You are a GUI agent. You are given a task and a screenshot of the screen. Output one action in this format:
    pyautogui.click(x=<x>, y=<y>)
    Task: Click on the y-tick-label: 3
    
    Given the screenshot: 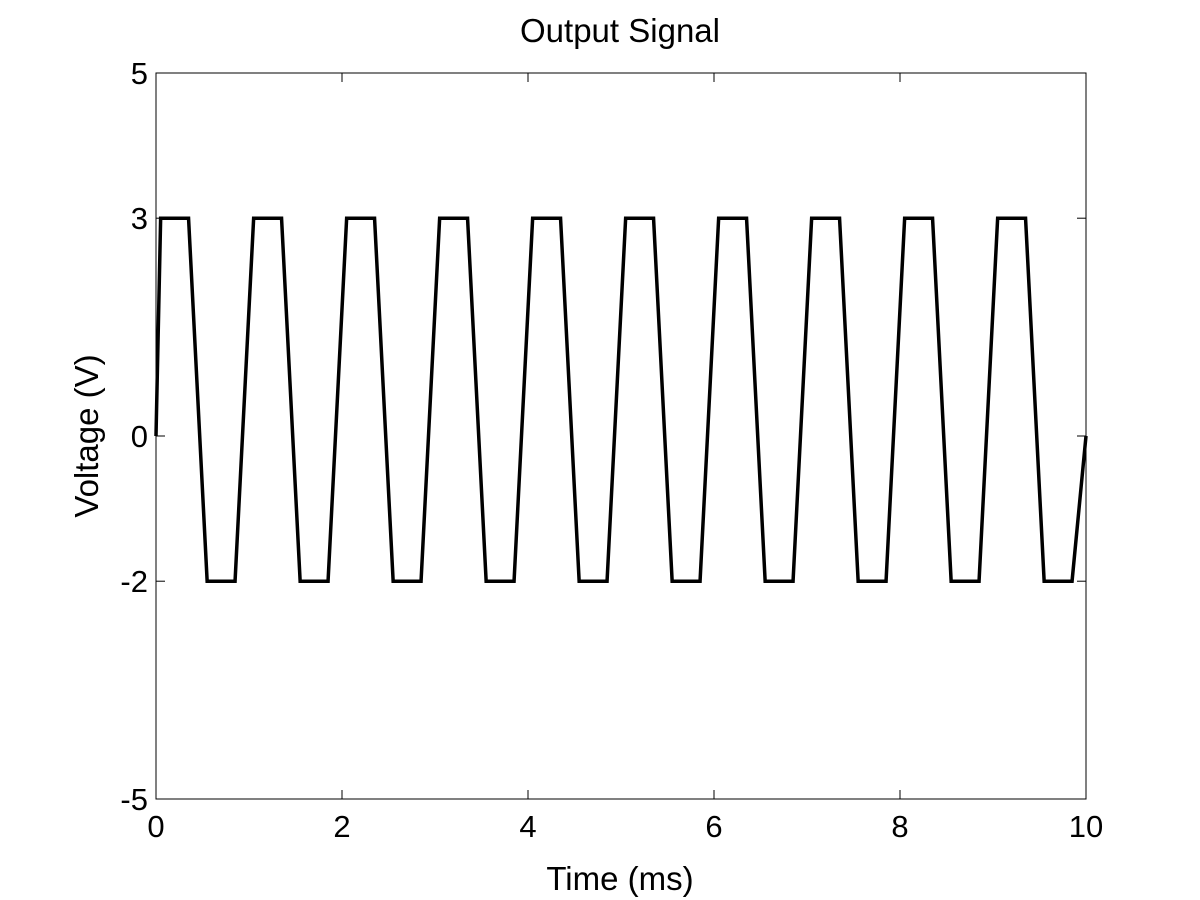 What is the action you would take?
    pyautogui.click(x=139, y=218)
    